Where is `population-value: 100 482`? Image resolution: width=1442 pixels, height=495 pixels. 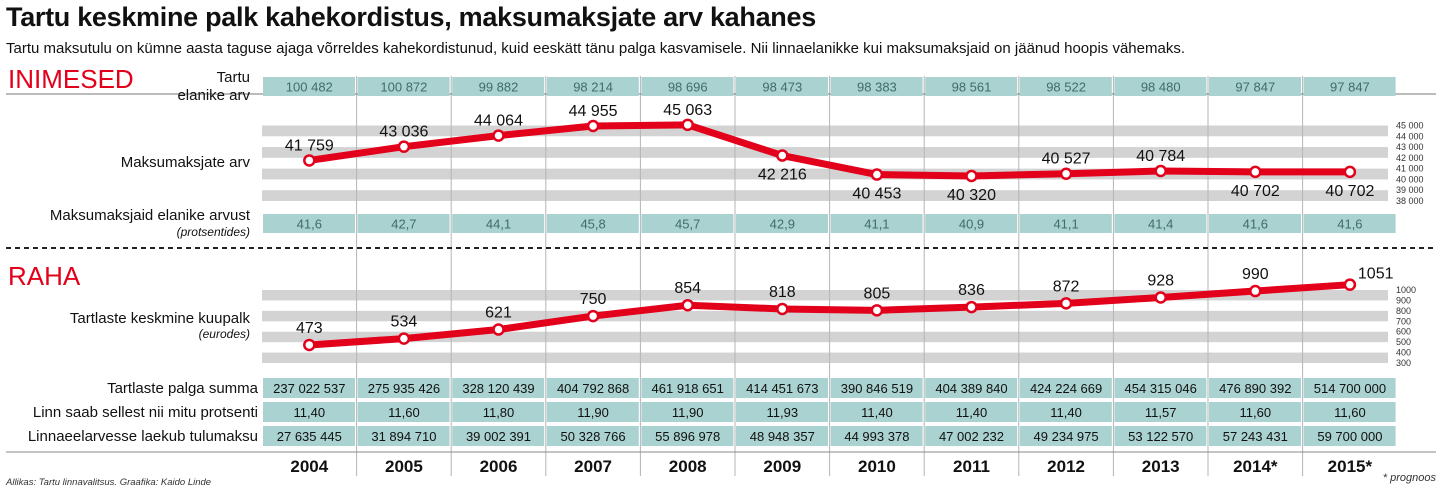 population-value: 100 482 is located at coordinates (309, 87).